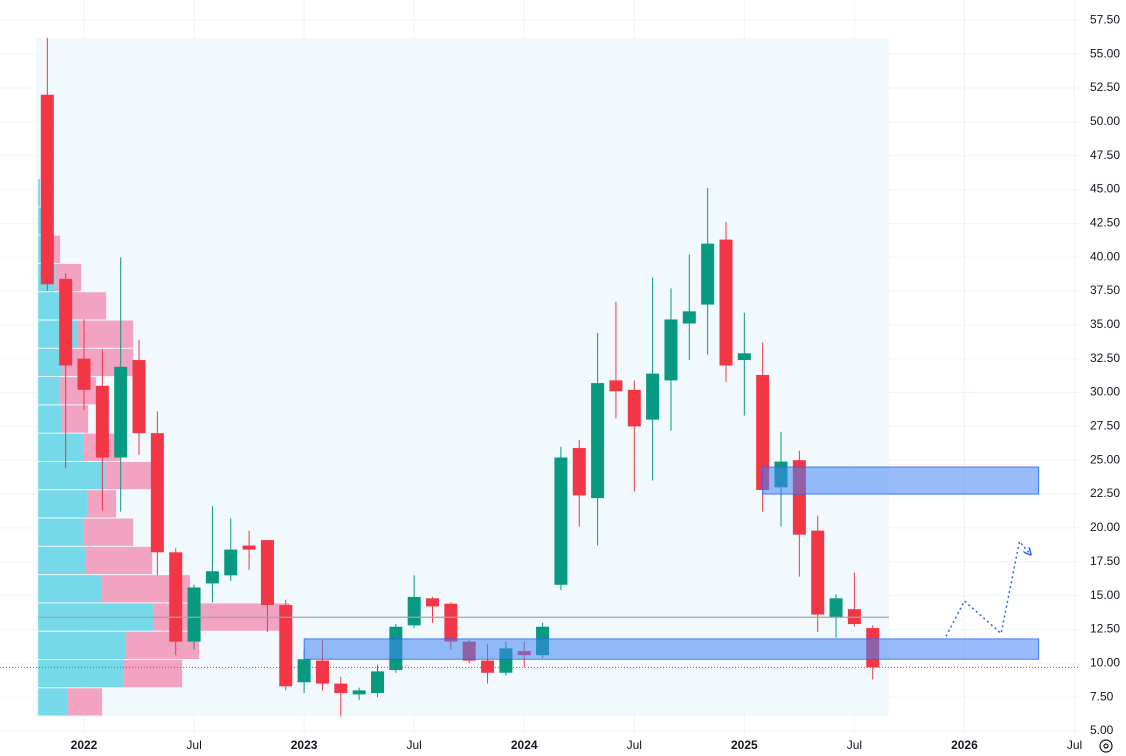 The width and height of the screenshot is (1126, 756). Describe the element at coordinates (1105, 629) in the screenshot. I see `y-tick-label: 12.50` at that location.